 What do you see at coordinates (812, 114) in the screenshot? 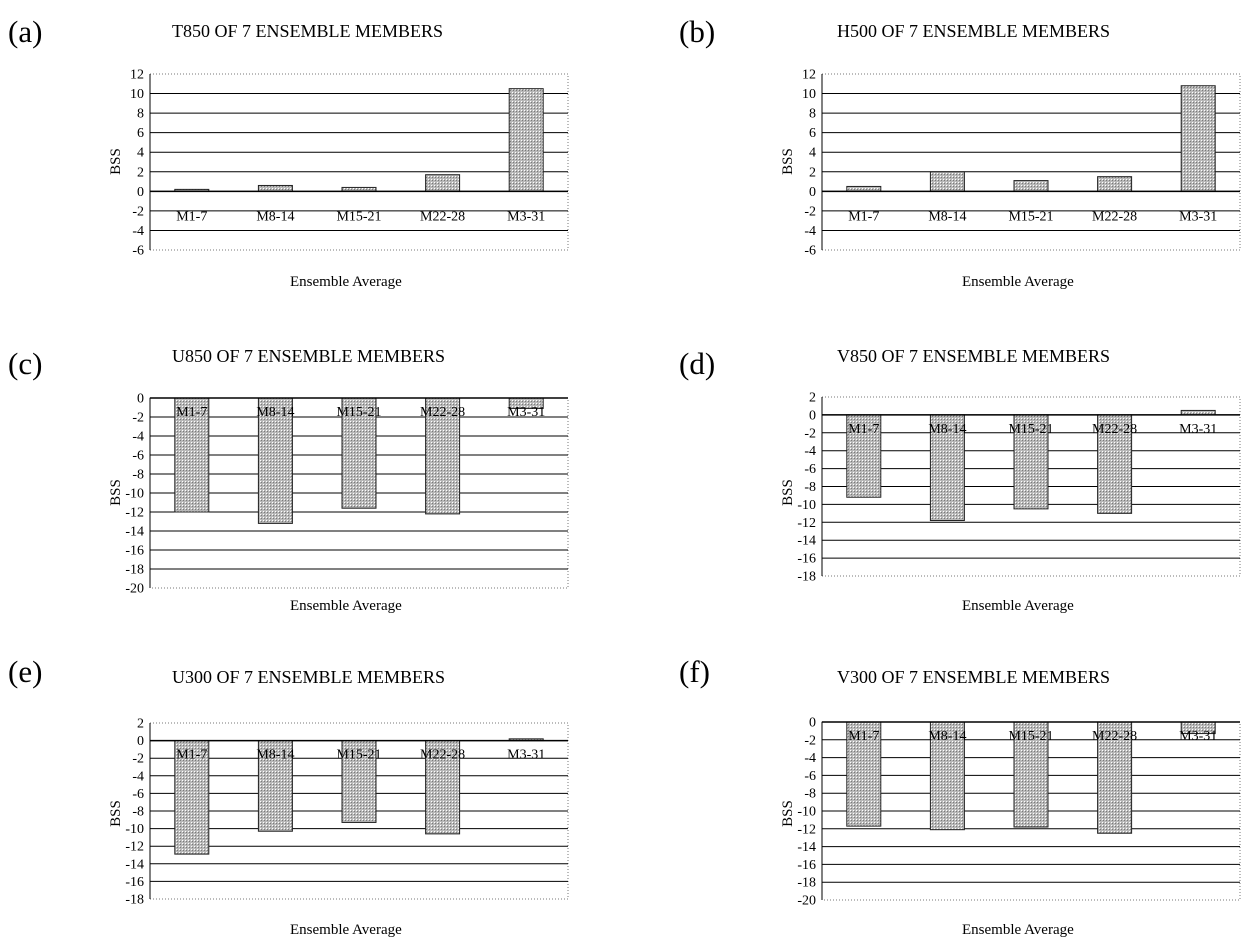
I see `y-tick-label: 8` at bounding box center [812, 114].